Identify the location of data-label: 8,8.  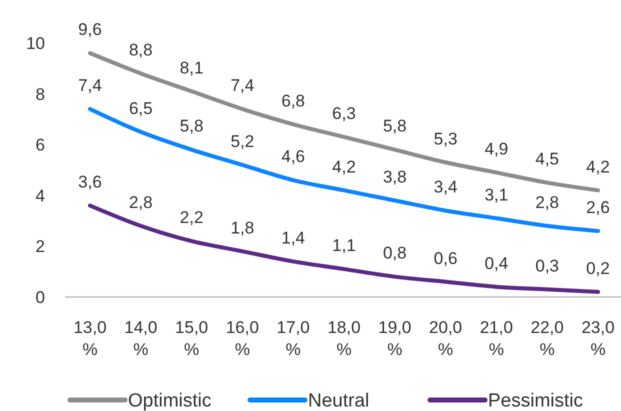
(140, 50).